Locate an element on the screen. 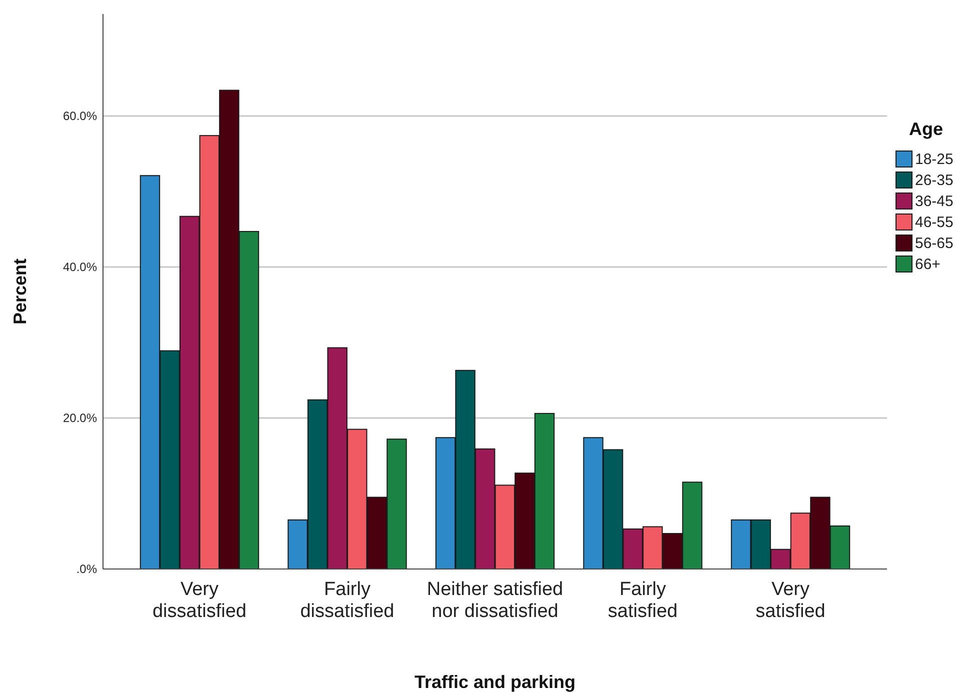 Image resolution: width=965 pixels, height=692 pixels. legend-label: 66+ is located at coordinates (928, 264).